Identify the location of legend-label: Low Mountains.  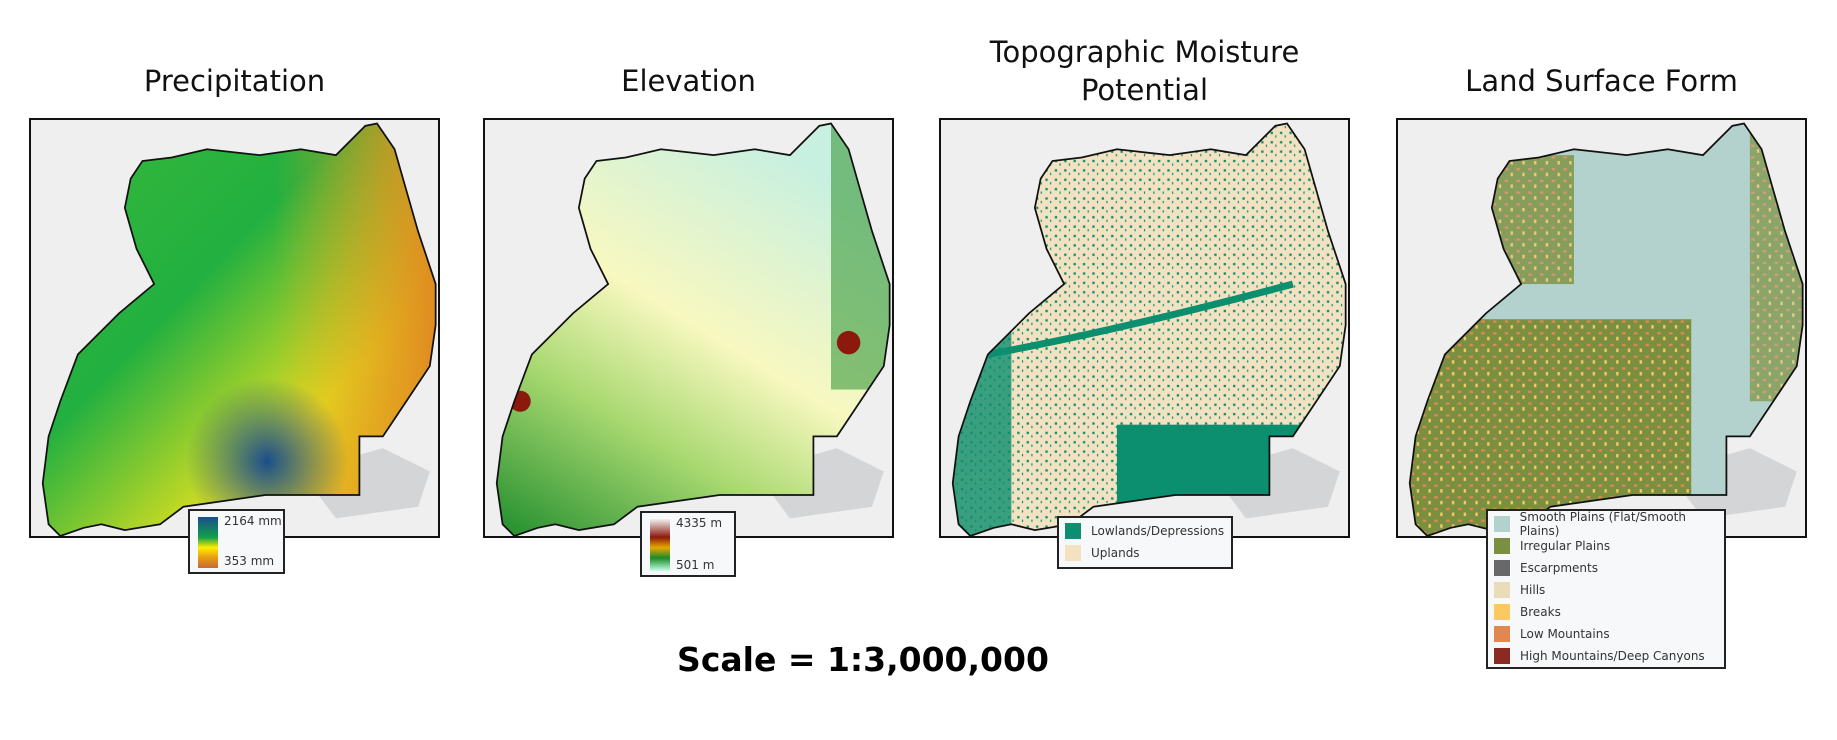
(1565, 634).